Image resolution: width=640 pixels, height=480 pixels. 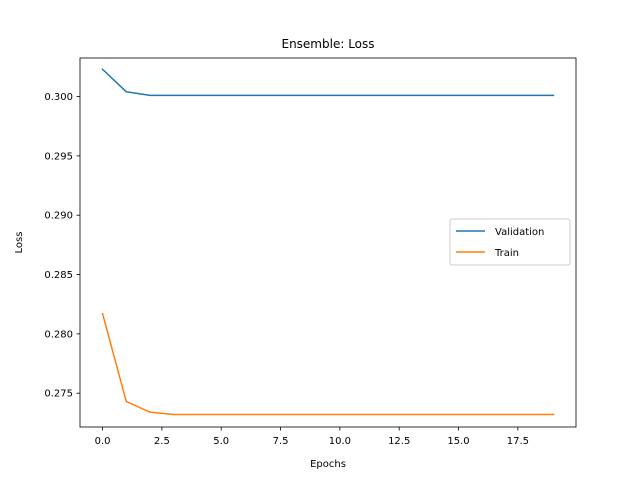 What do you see at coordinates (281, 441) in the screenshot?
I see `x-tick-label: 7.5` at bounding box center [281, 441].